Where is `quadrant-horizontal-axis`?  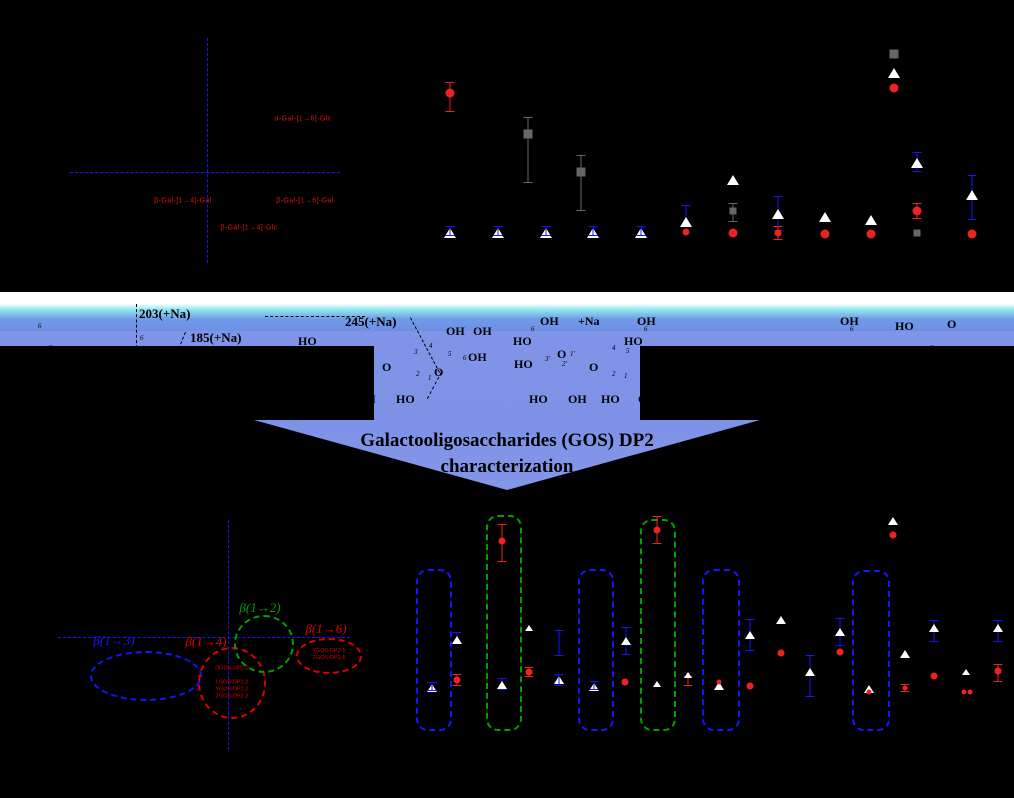
quadrant-horizontal-axis is located at coordinates (205, 172).